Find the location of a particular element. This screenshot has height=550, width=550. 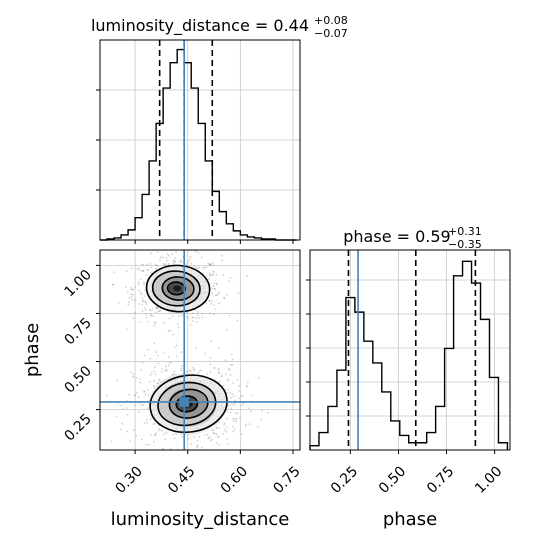

p3-xtick-label-1: 0.50 is located at coordinates (392, 480).